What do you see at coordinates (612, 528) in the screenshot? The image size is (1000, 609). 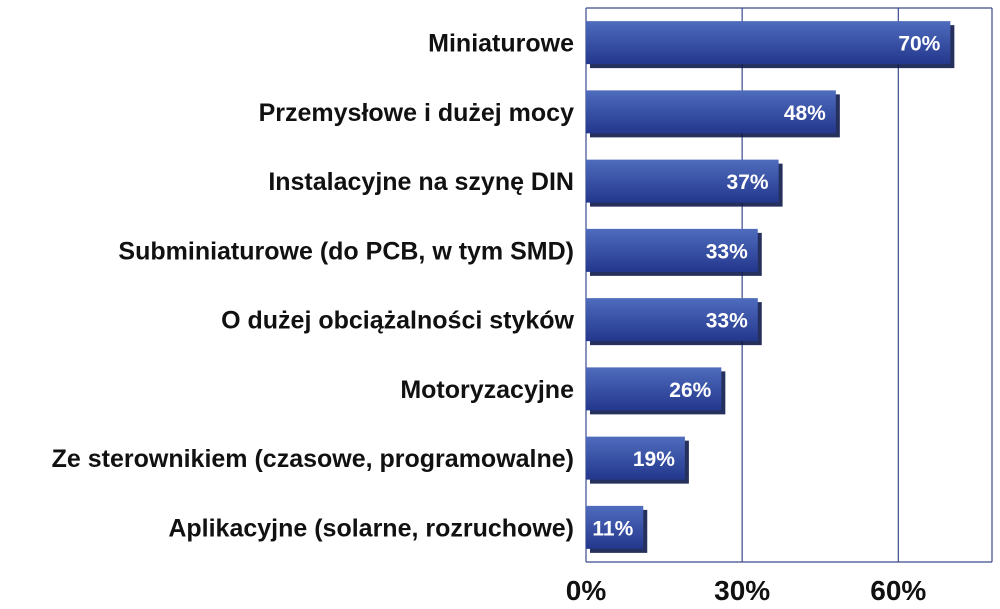 I see `bar-value-label: 11%` at bounding box center [612, 528].